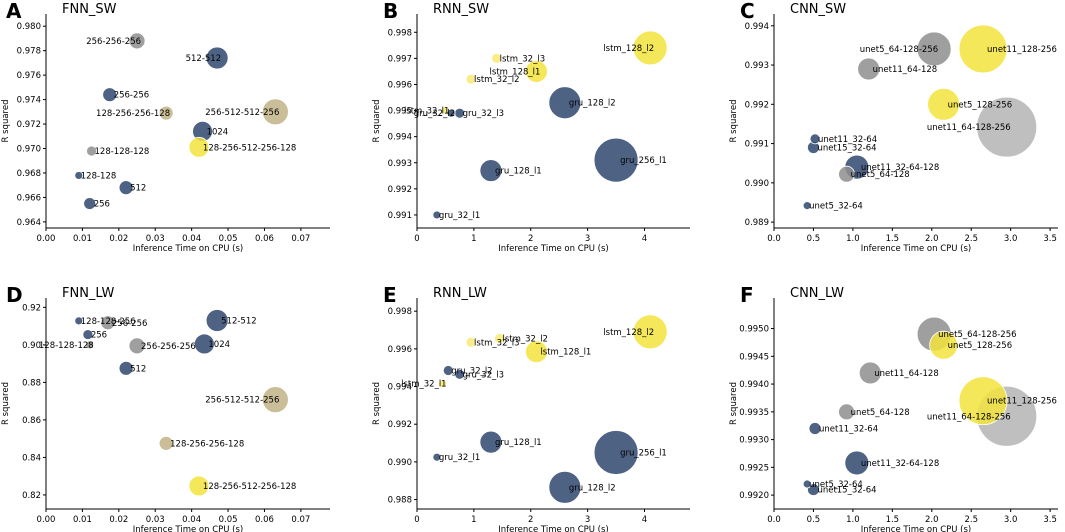  I want to click on bubble-lstm-32-l1, so click(442, 384).